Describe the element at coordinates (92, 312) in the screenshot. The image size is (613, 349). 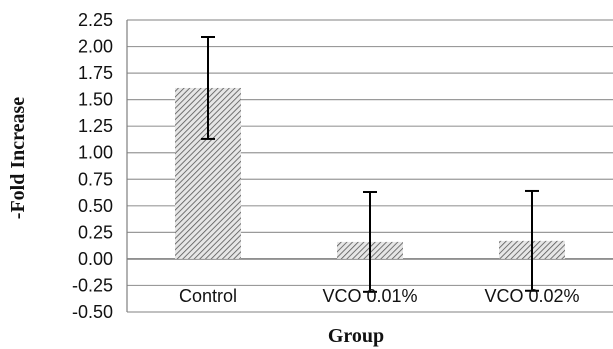
I see `y-tick-label: -0.50` at that location.